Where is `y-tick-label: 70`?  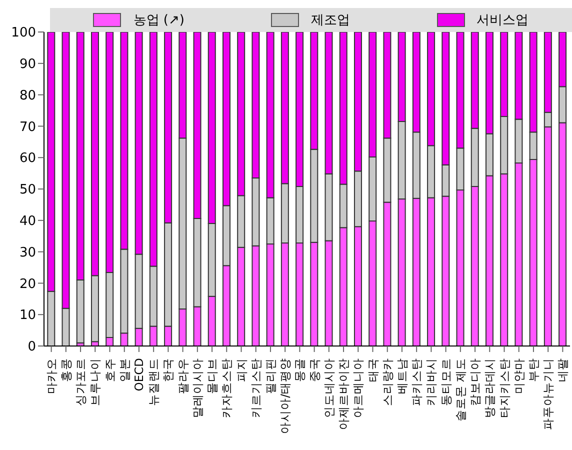 y-tick-label: 70 is located at coordinates (27, 127).